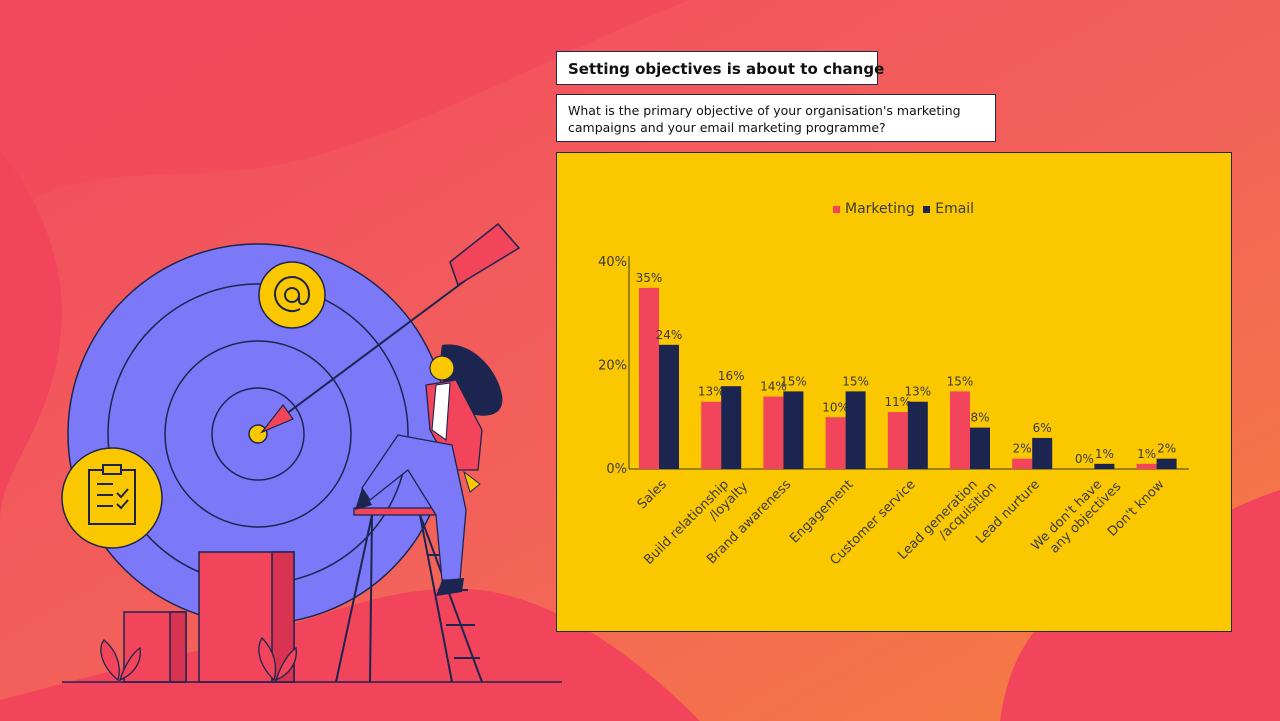 The height and width of the screenshot is (721, 1280). Describe the element at coordinates (897, 402) in the screenshot. I see `data-label-marketing: 11%` at that location.